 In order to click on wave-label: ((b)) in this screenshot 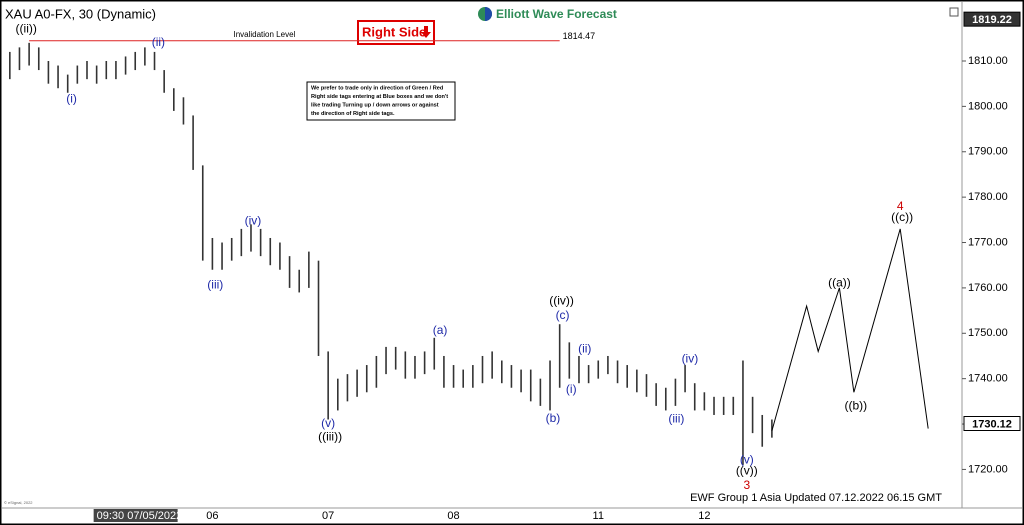, I will do `click(855, 406)`.